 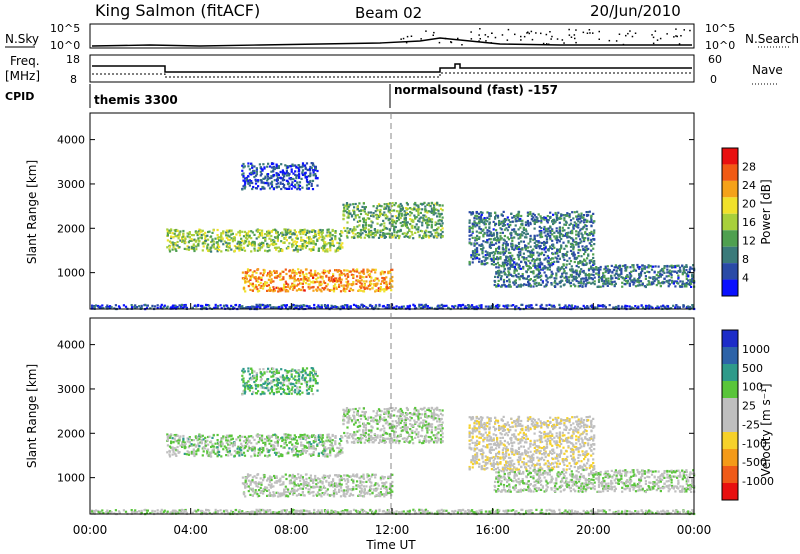 What do you see at coordinates (388, 13) in the screenshot?
I see `beam-title: Beam 02` at bounding box center [388, 13].